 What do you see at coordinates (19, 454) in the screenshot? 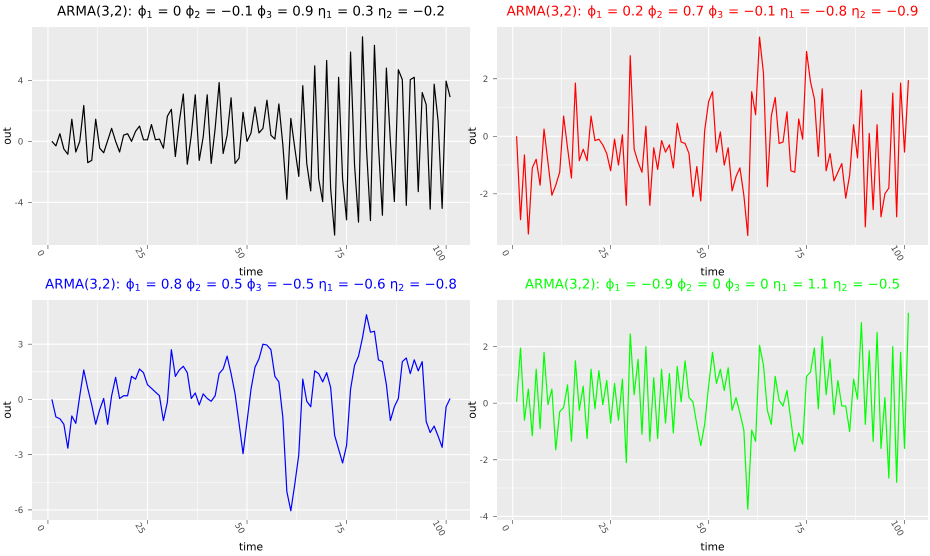
I see `y-tick-label: -3` at bounding box center [19, 454].